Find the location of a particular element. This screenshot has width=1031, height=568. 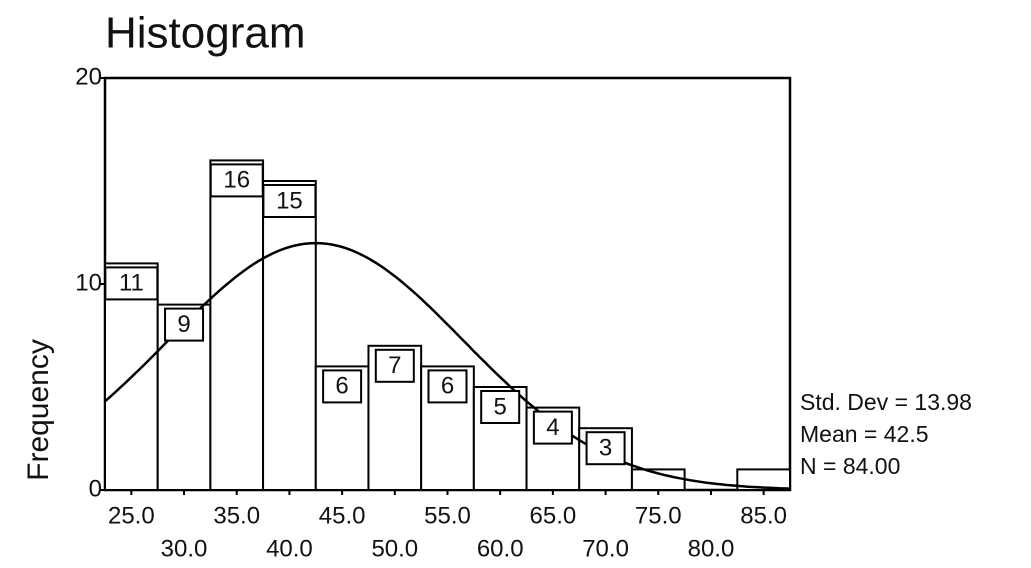

x-tick-label: 50.0 is located at coordinates (394, 548).